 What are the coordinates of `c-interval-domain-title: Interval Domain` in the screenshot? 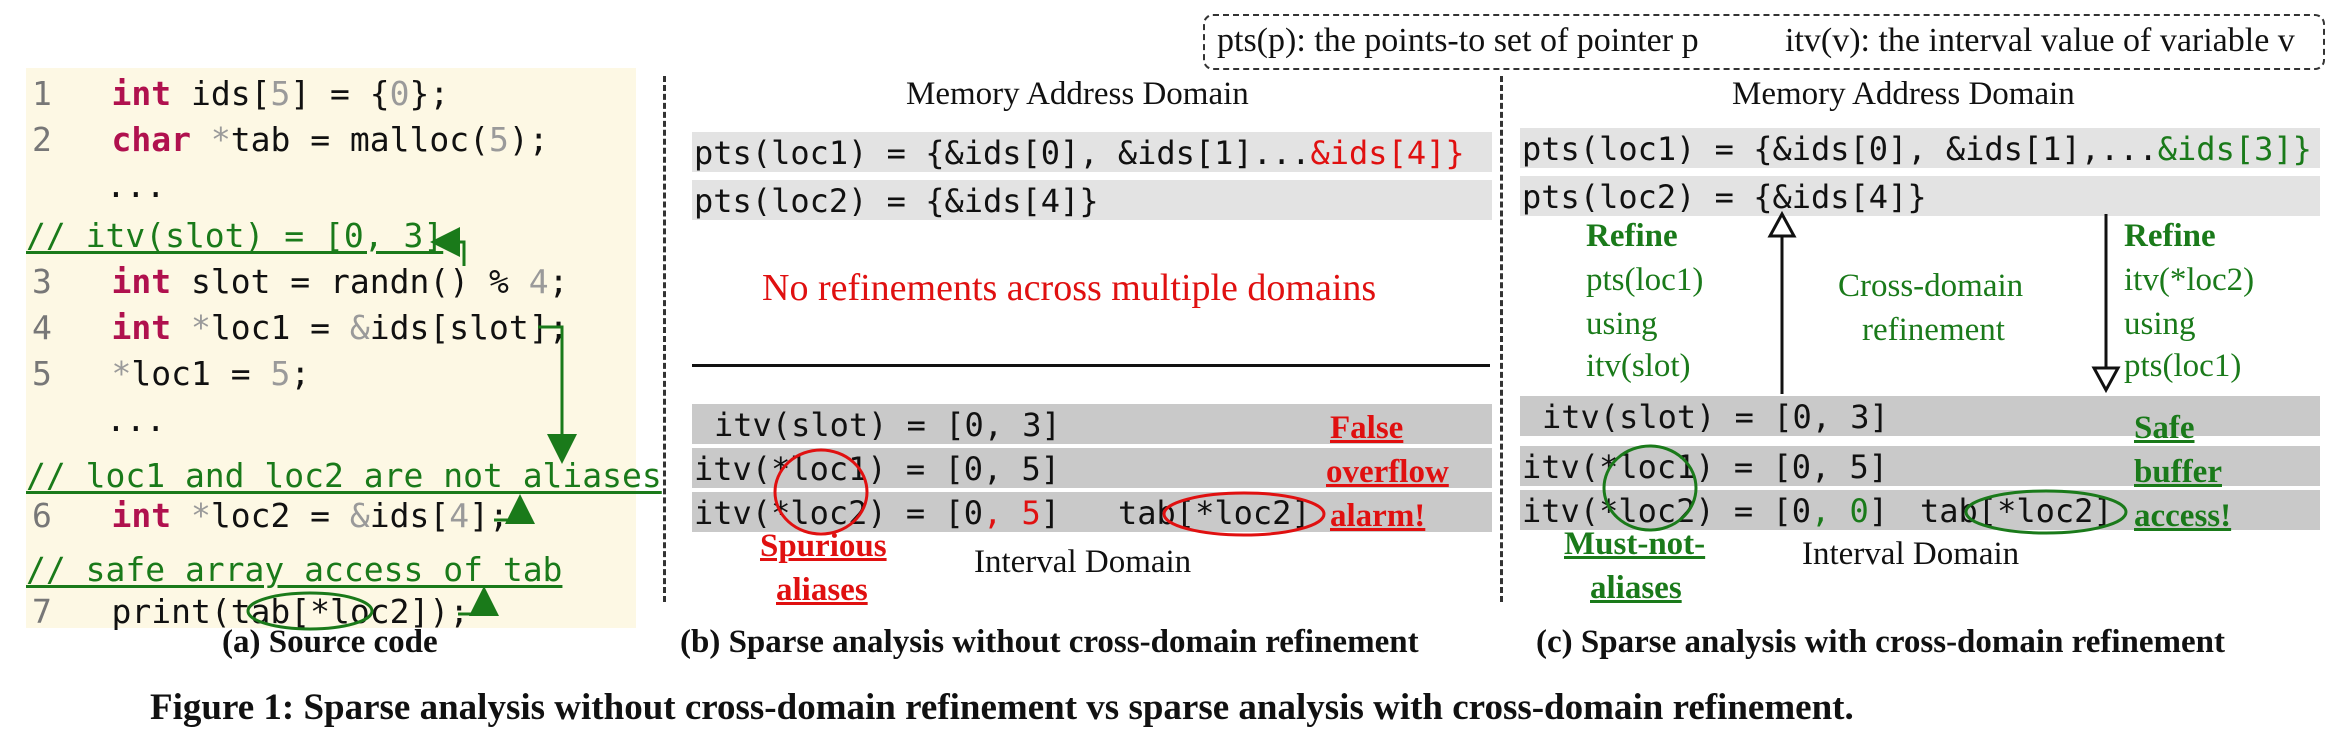 It's located at (1911, 554).